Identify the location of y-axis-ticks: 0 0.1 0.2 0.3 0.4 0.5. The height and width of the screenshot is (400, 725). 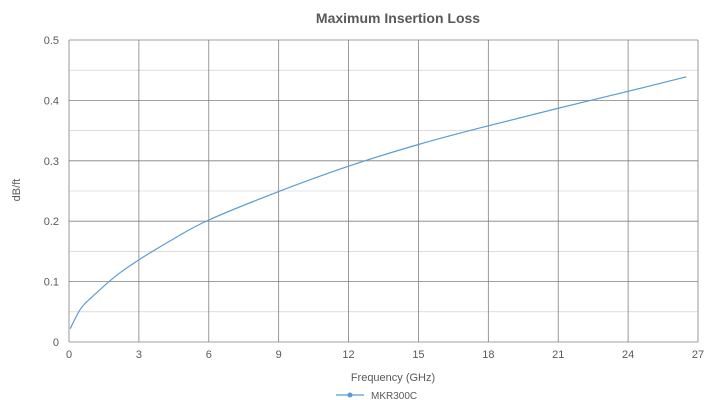
(51, 192).